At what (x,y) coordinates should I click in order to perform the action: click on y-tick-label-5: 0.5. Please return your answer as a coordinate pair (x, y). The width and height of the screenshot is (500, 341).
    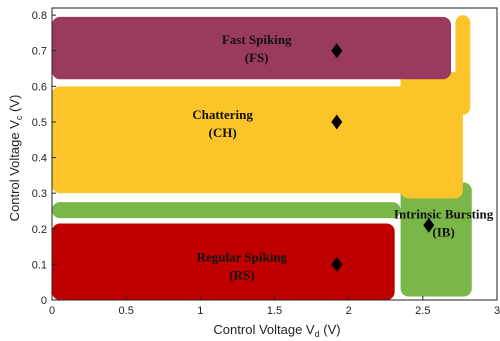
    Looking at the image, I should click on (39, 123).